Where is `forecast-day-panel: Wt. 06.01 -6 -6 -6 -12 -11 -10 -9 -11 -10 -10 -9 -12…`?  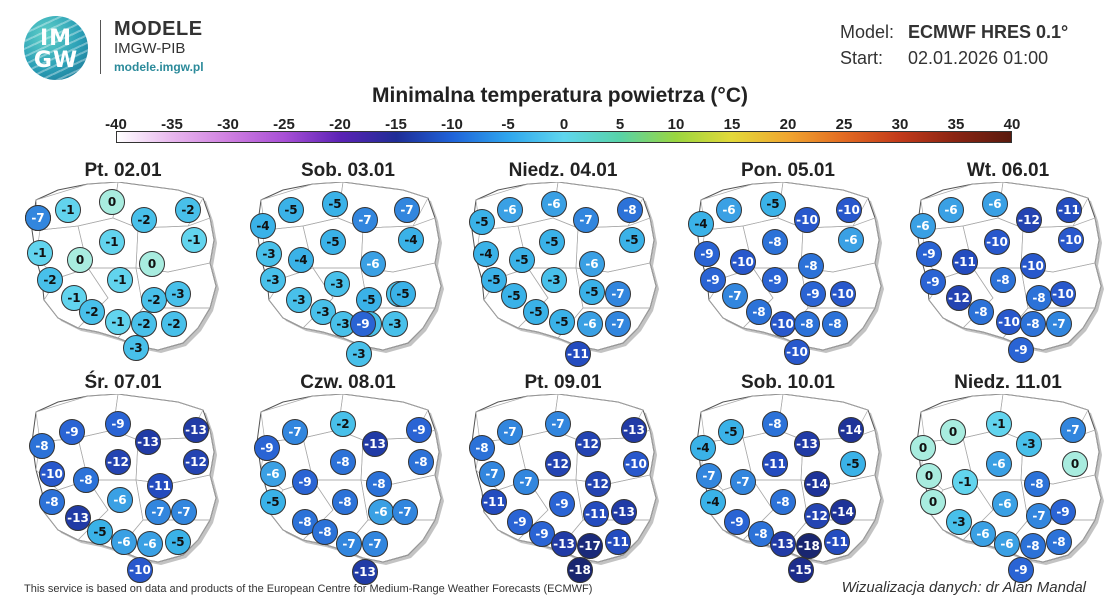 forecast-day-panel: Wt. 06.01 -6 -6 -6 -12 -11 -10 -9 -11 -10 -10 -9 -12… is located at coordinates (1008, 265).